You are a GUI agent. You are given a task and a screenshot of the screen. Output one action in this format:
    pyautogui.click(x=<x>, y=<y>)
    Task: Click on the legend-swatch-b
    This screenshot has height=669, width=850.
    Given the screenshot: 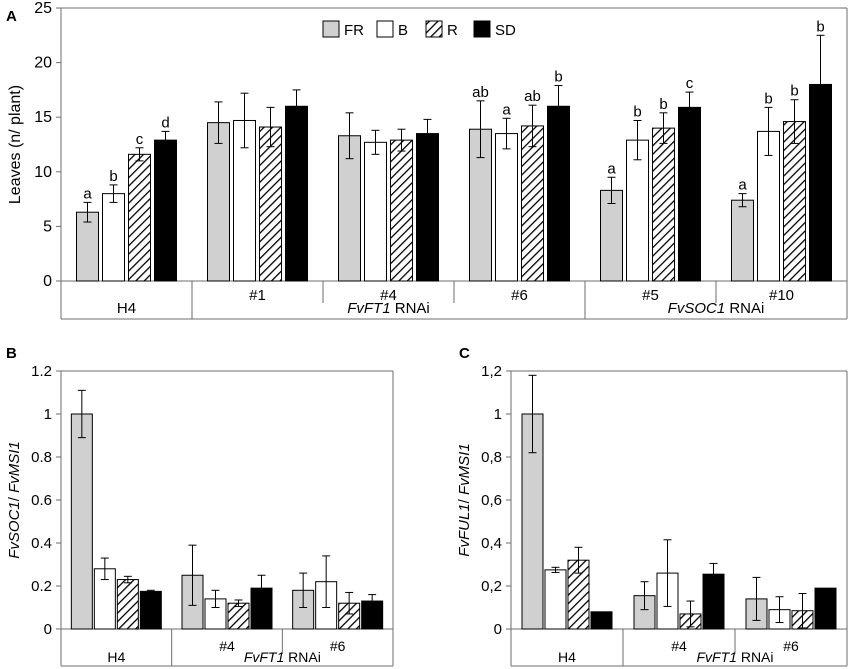 What is the action you would take?
    pyautogui.click(x=385, y=29)
    